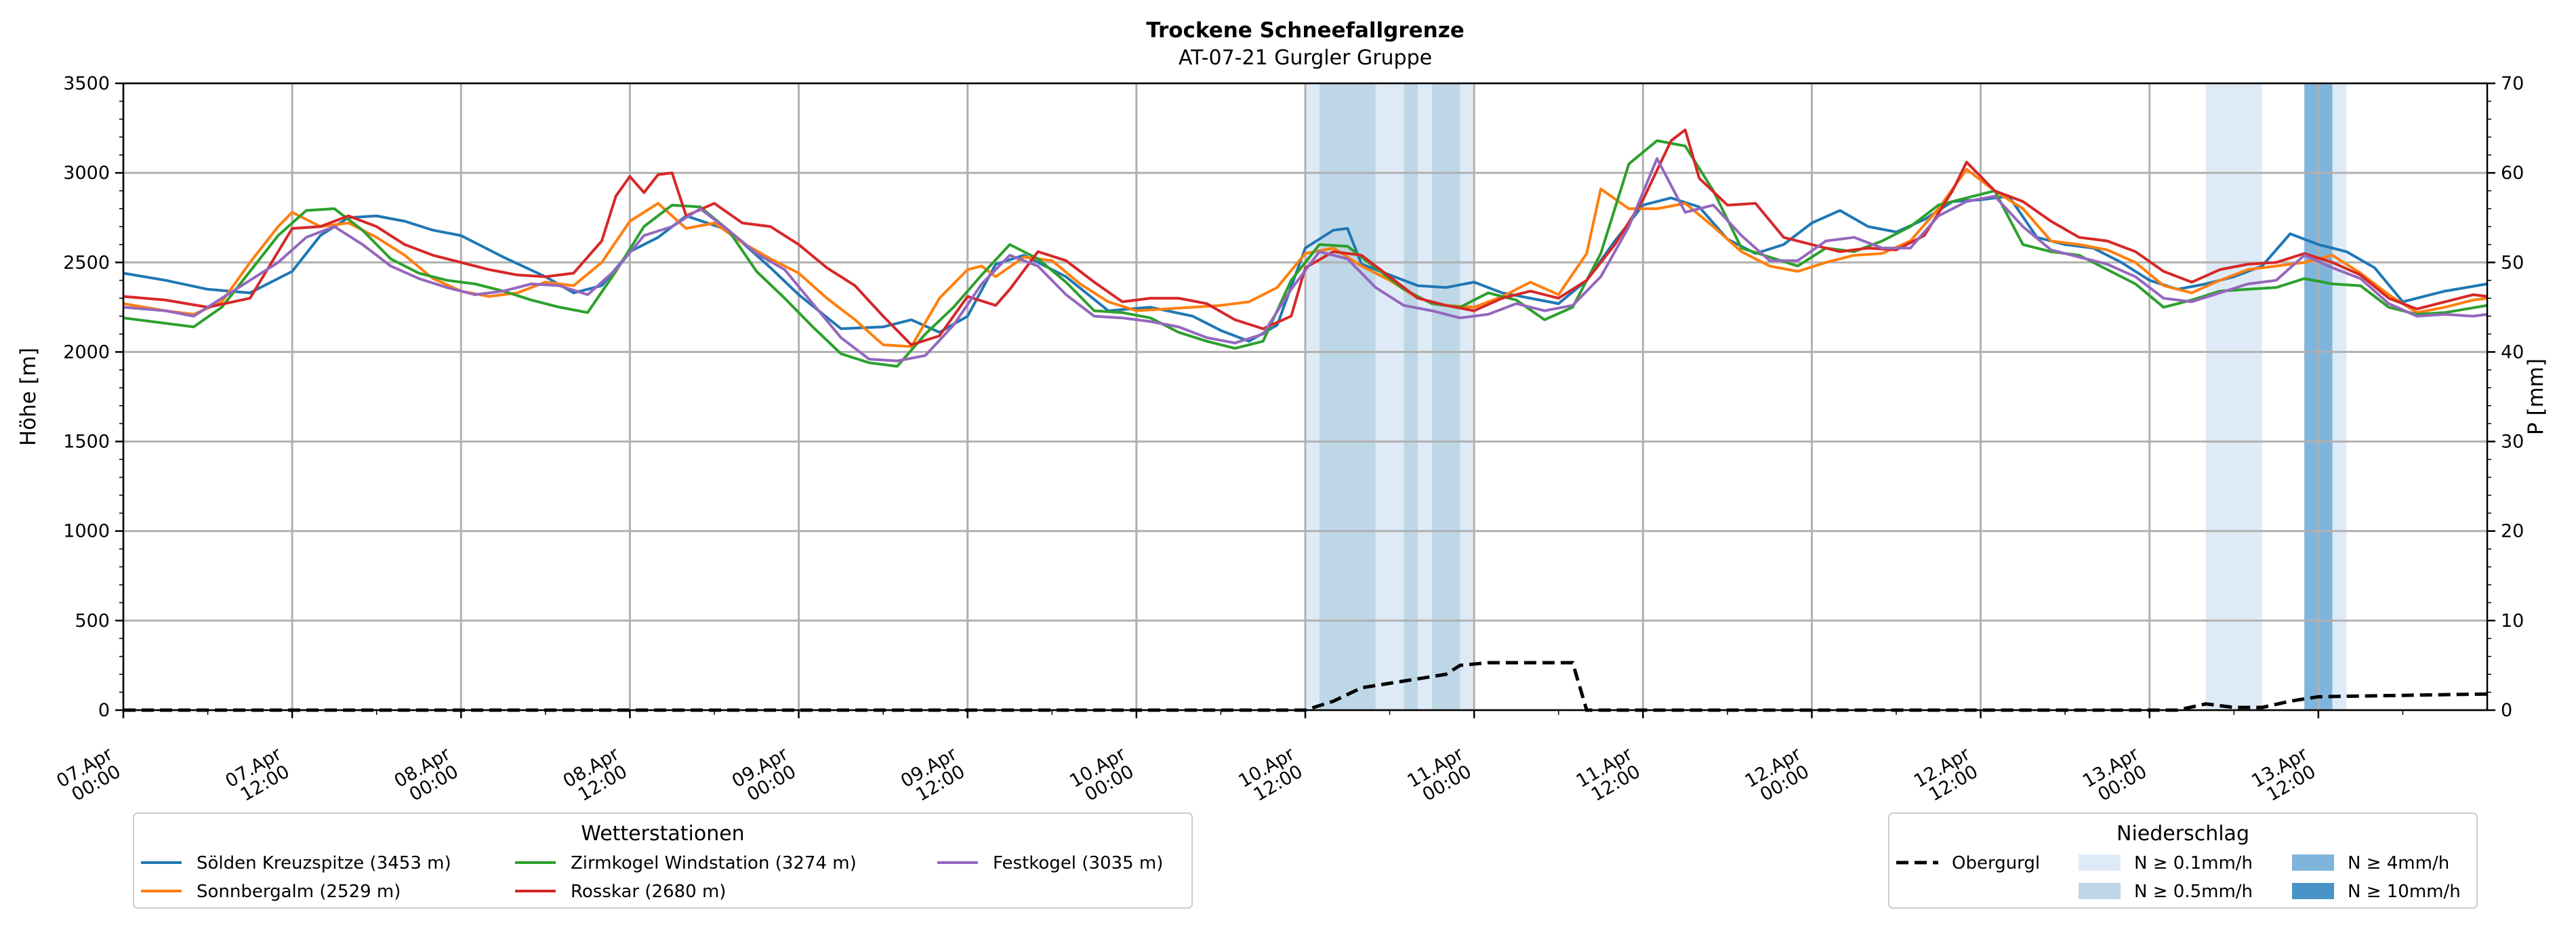  I want to click on y-tick-label-left: 3000, so click(86, 173).